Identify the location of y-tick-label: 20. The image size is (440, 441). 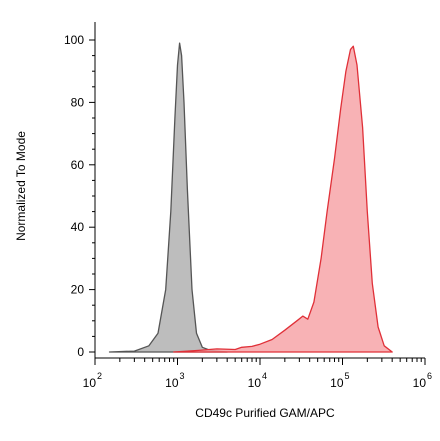
(78, 290).